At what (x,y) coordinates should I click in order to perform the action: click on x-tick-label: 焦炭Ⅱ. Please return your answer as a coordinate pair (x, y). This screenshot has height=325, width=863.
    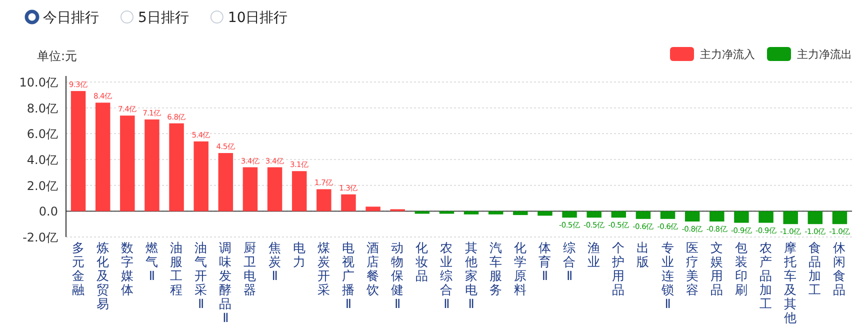
    Looking at the image, I should click on (275, 261).